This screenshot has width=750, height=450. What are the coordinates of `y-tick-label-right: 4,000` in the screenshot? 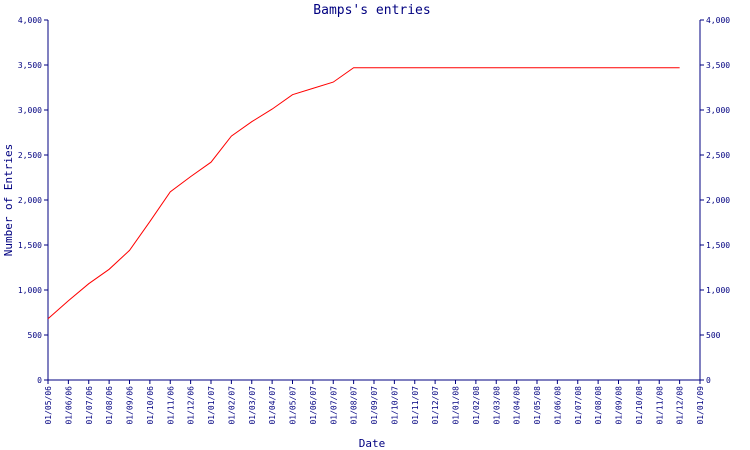 It's located at (718, 20).